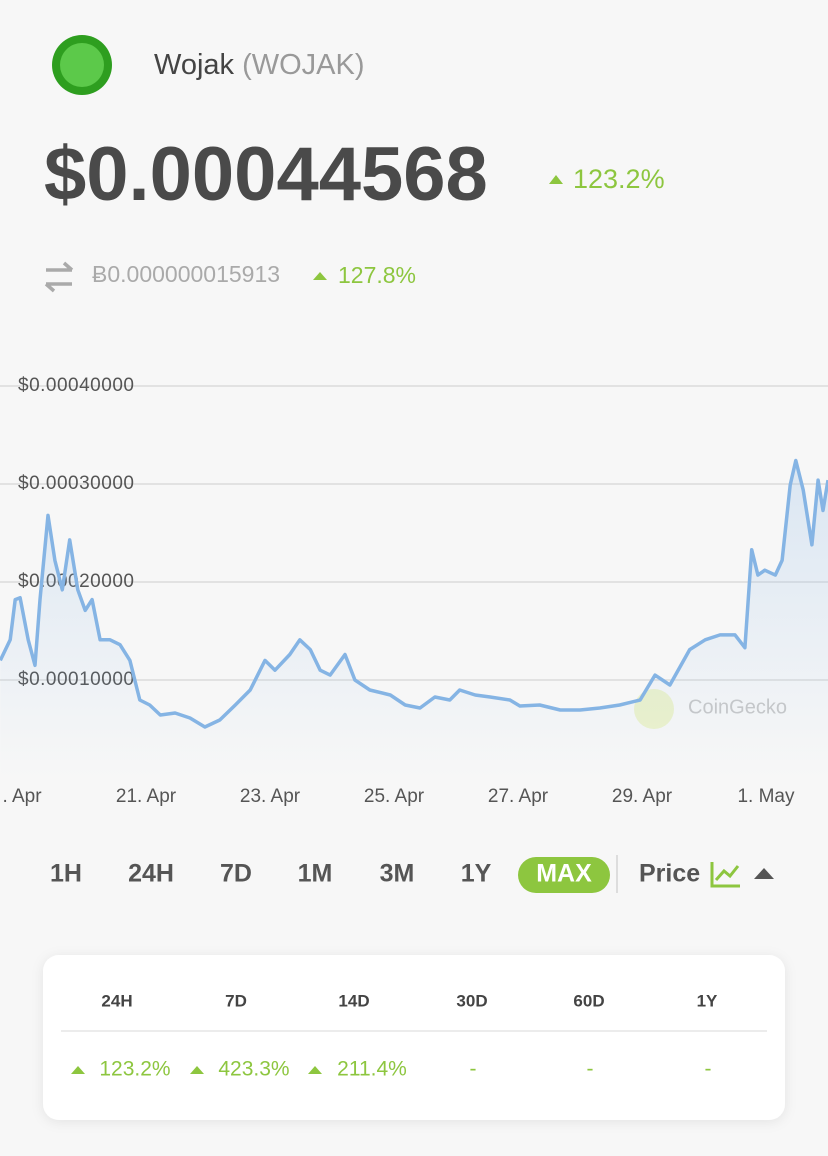 Image resolution: width=828 pixels, height=1156 pixels. What do you see at coordinates (619, 179) in the screenshot?
I see `price-change: 123.2%` at bounding box center [619, 179].